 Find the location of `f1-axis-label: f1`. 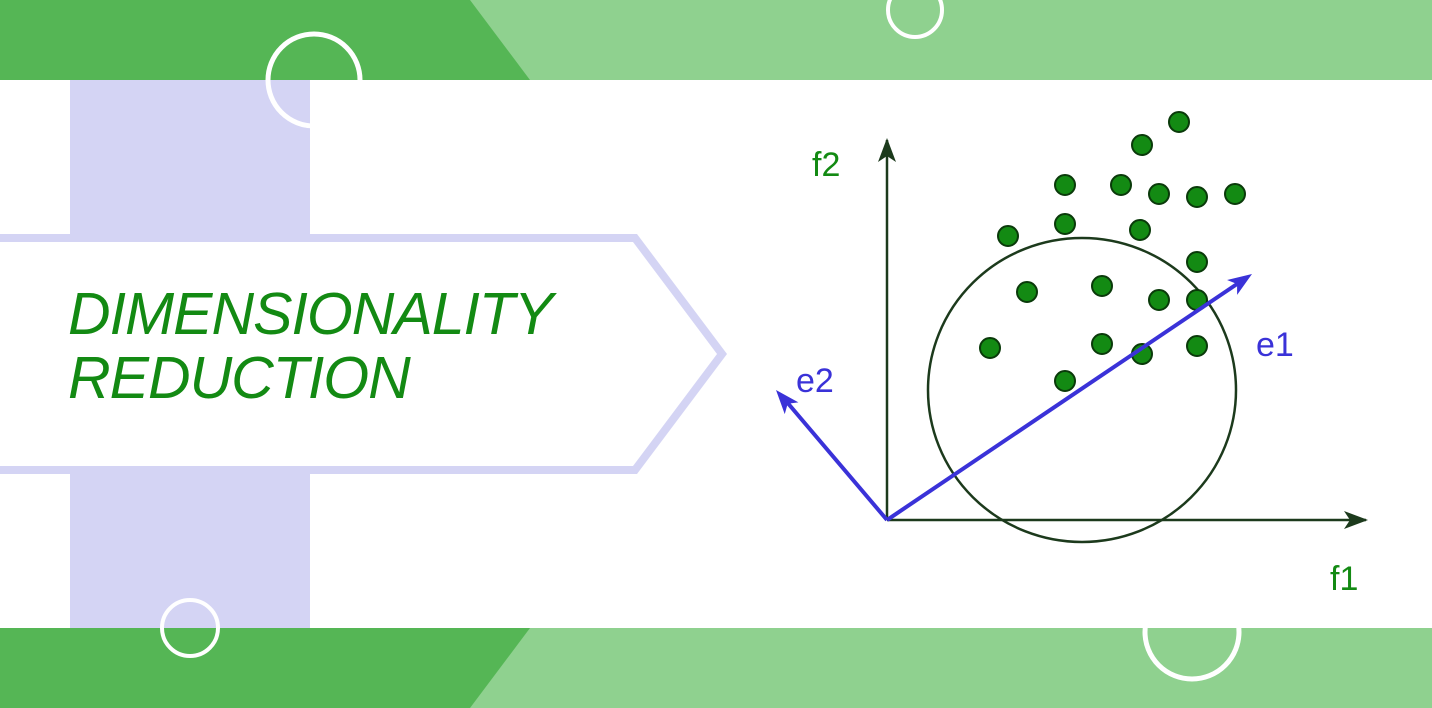

f1-axis-label: f1 is located at coordinates (1344, 579).